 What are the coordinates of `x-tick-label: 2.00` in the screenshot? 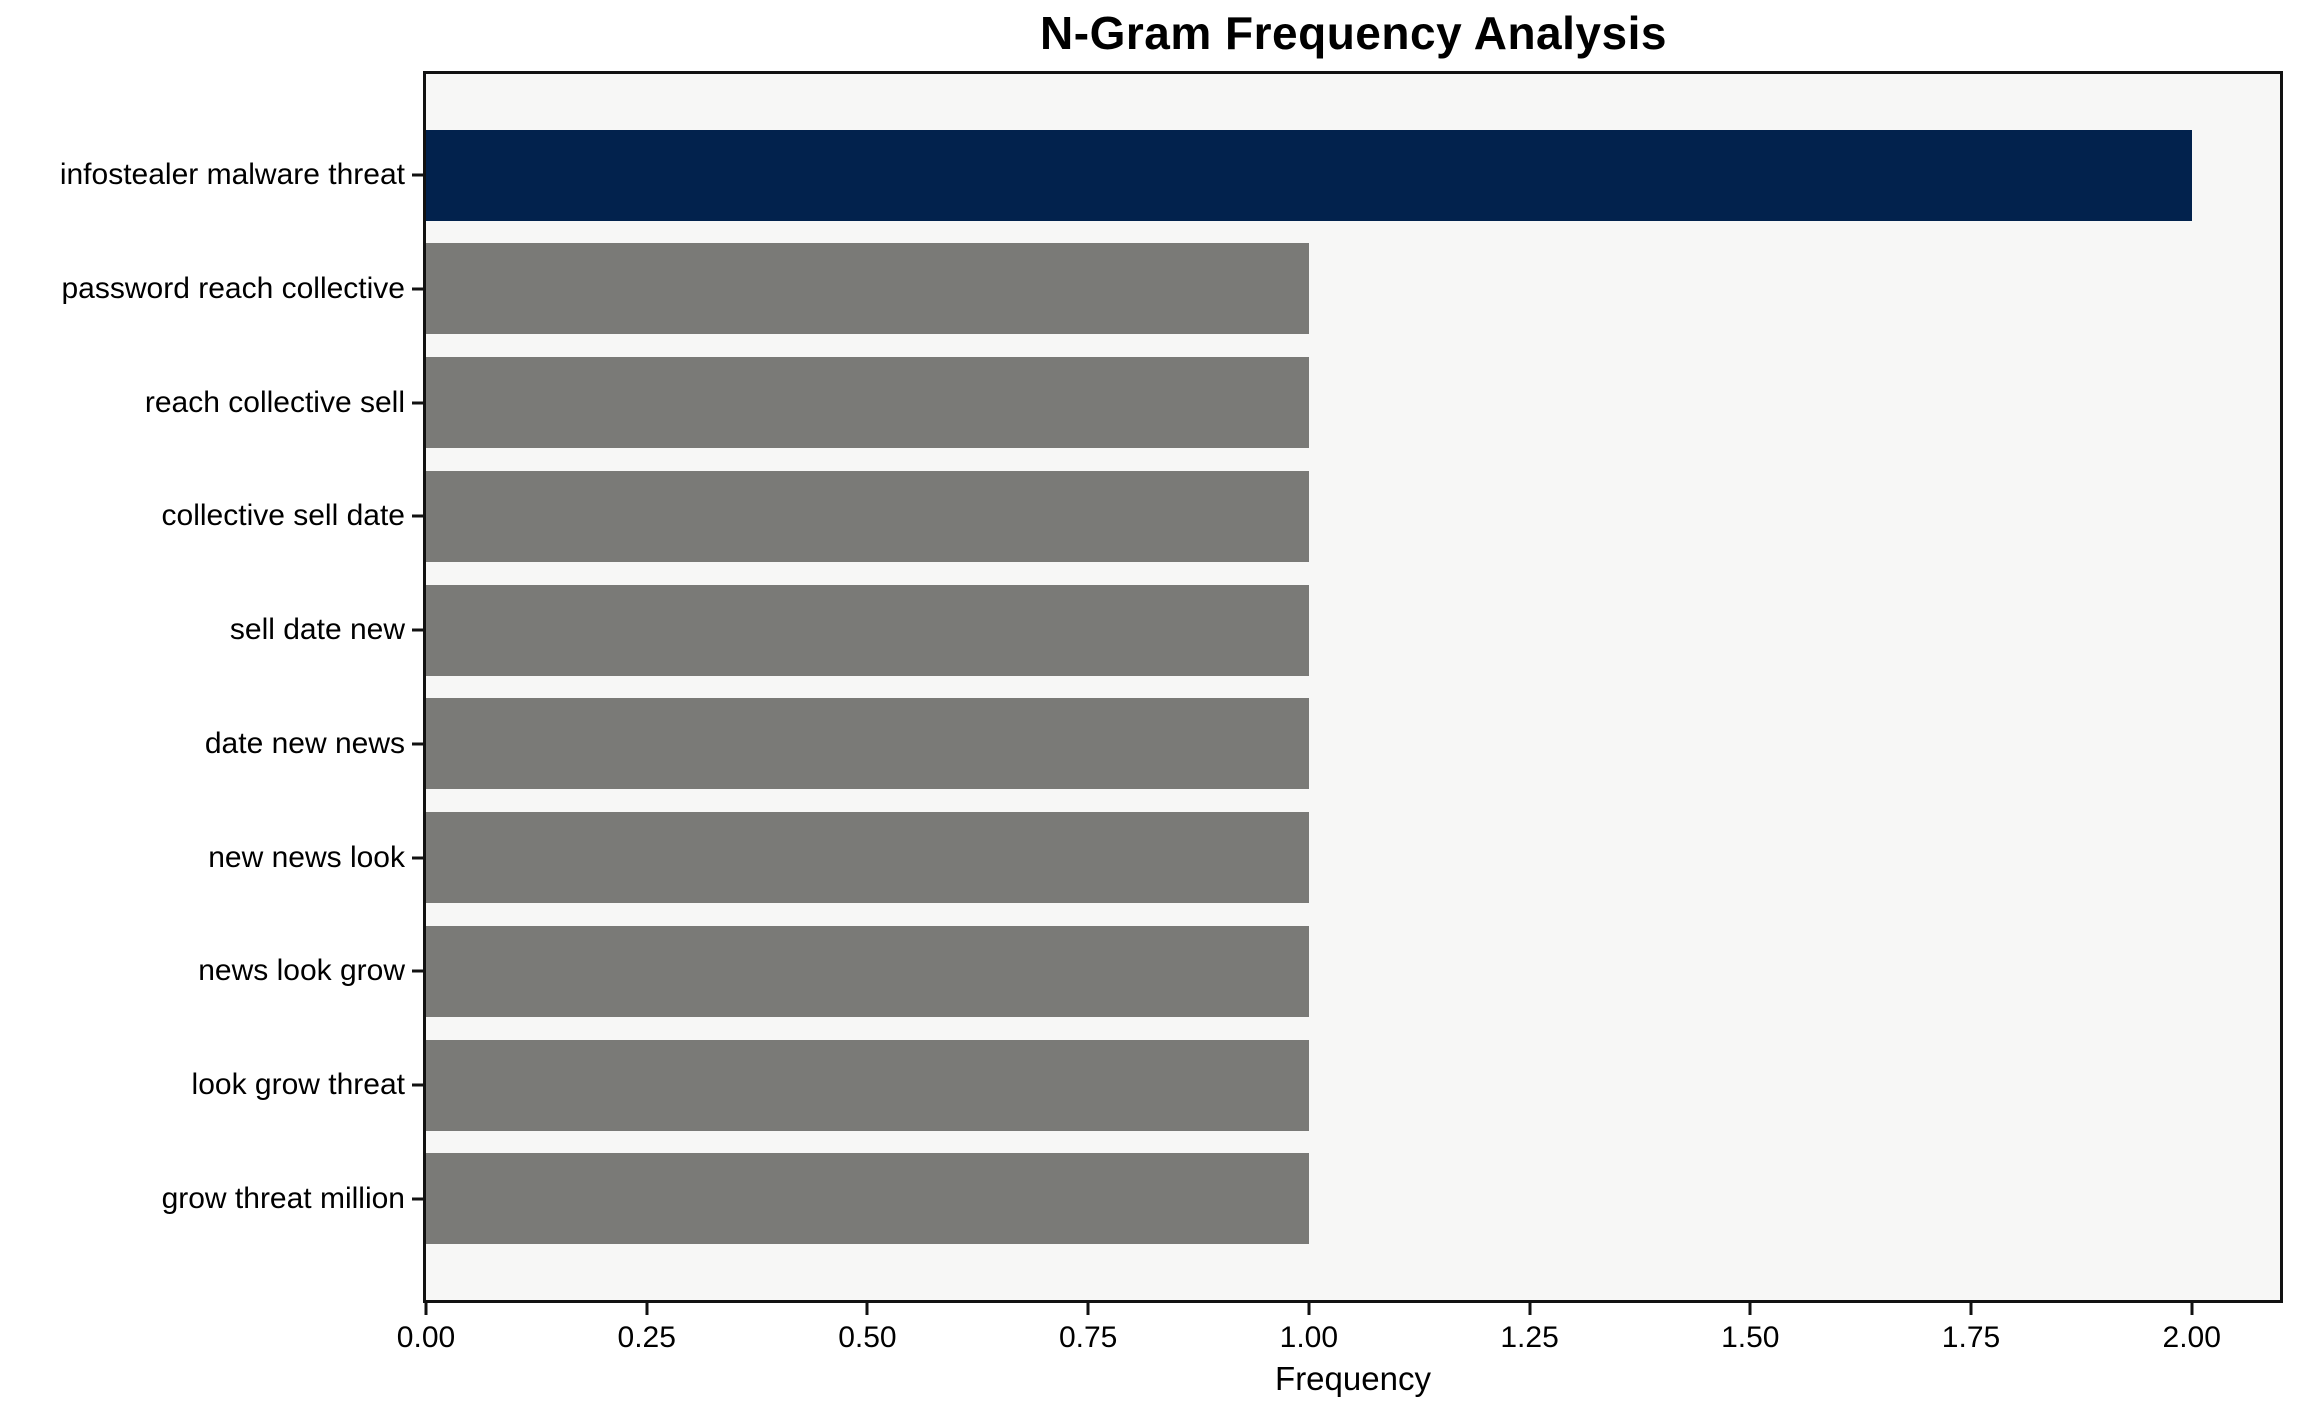 It's located at (2191, 1337).